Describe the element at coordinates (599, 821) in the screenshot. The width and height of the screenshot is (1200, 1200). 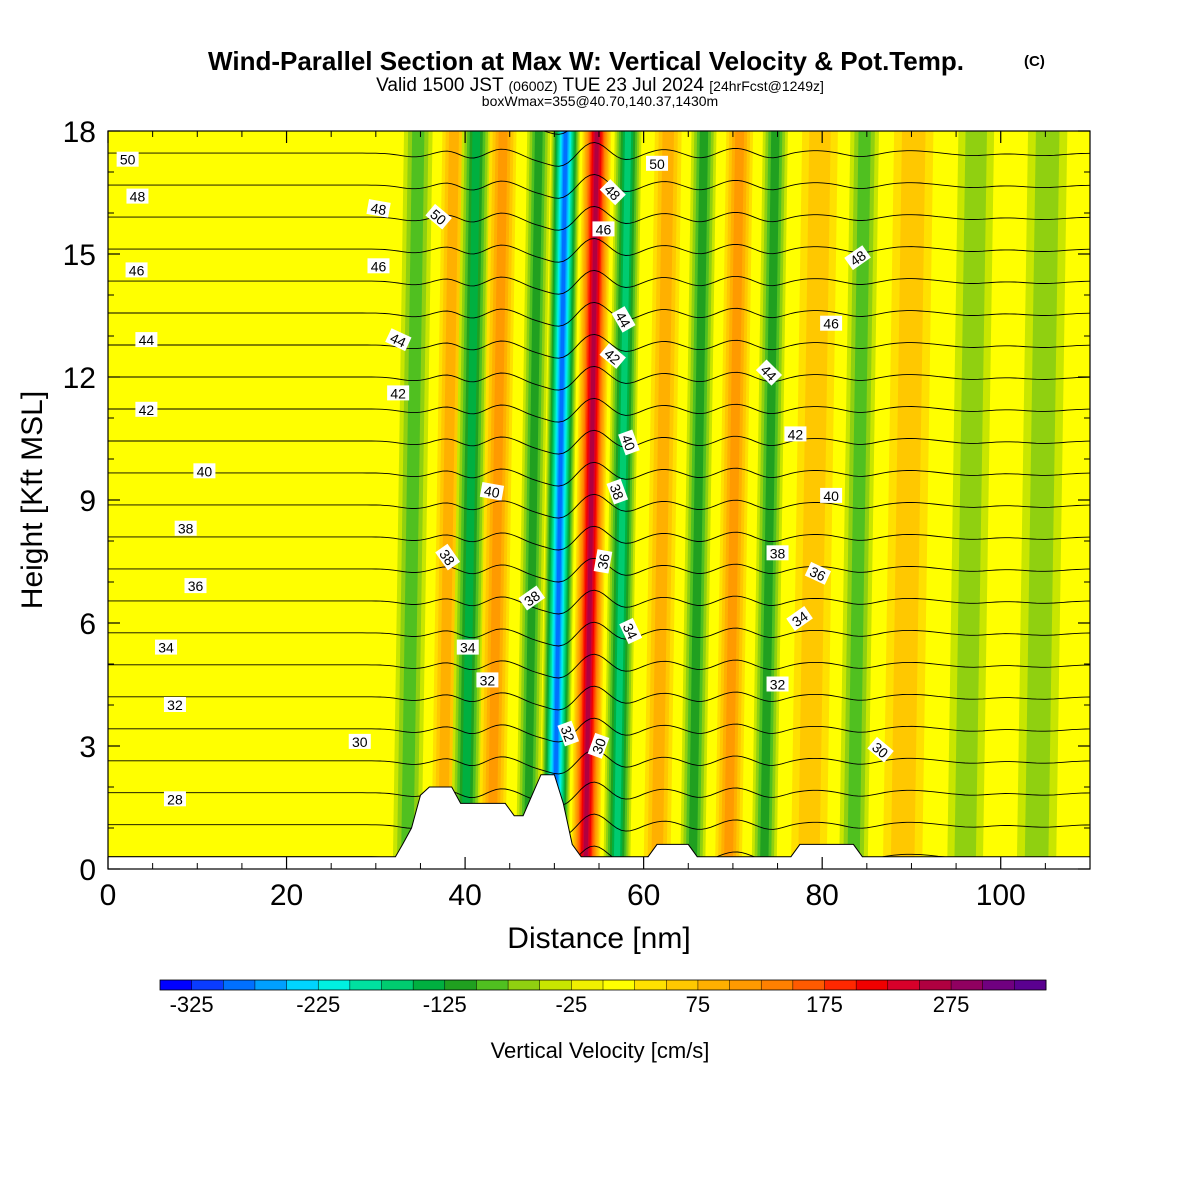
I see `terrain` at that location.